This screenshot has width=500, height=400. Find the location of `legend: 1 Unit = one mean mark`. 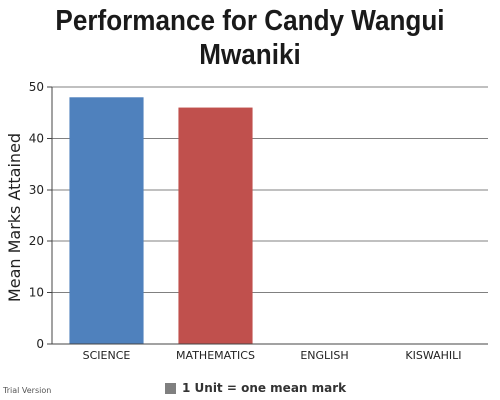

legend: 1 Unit = one mean mark is located at coordinates (255, 388).